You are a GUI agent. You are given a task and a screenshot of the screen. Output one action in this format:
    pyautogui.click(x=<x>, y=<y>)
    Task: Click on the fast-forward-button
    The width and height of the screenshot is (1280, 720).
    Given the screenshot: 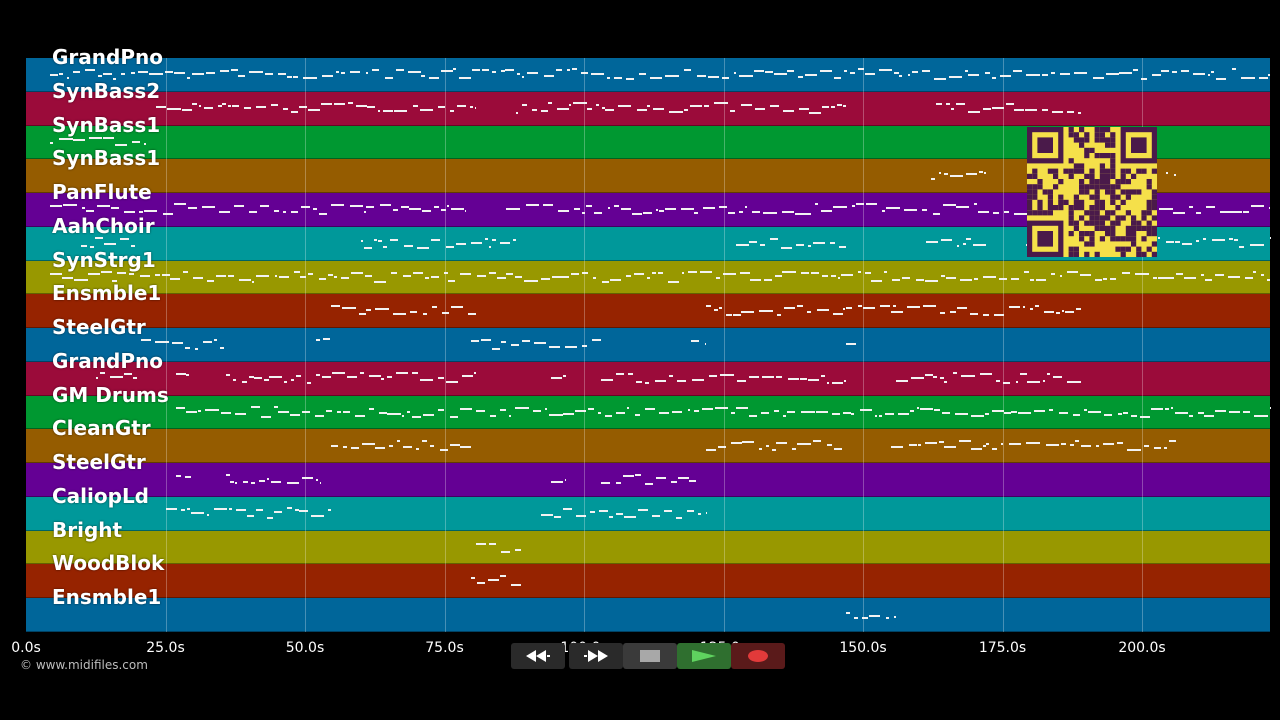 What is the action you would take?
    pyautogui.click(x=596, y=656)
    